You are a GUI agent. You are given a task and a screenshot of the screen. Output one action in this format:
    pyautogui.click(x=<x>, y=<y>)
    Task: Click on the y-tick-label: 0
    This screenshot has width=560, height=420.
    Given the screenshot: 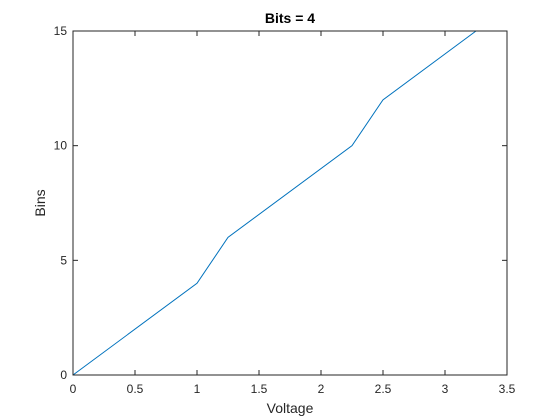 What is the action you would take?
    pyautogui.click(x=63, y=375)
    